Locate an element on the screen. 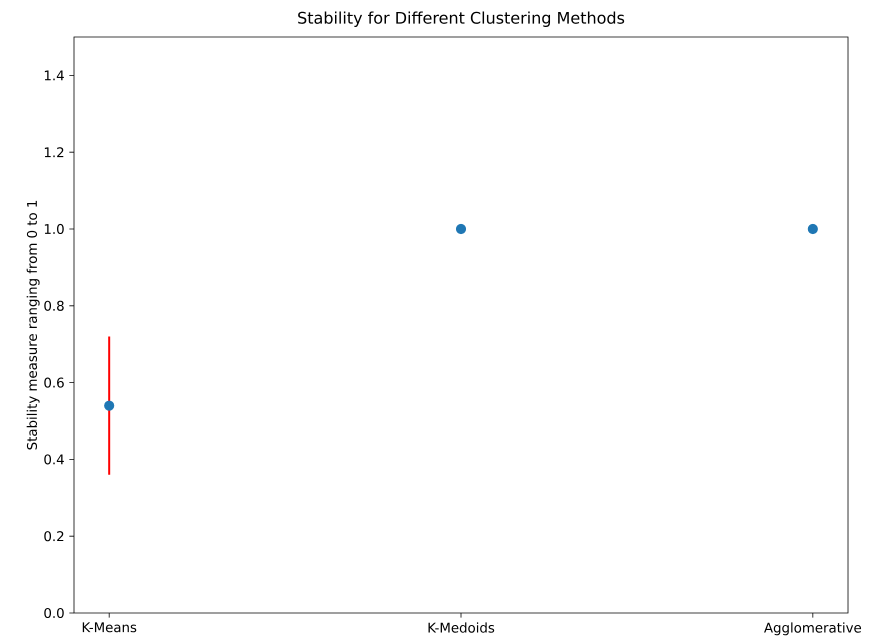 This screenshot has width=877, height=642. x-tick-label: Agglomerative is located at coordinates (813, 629).